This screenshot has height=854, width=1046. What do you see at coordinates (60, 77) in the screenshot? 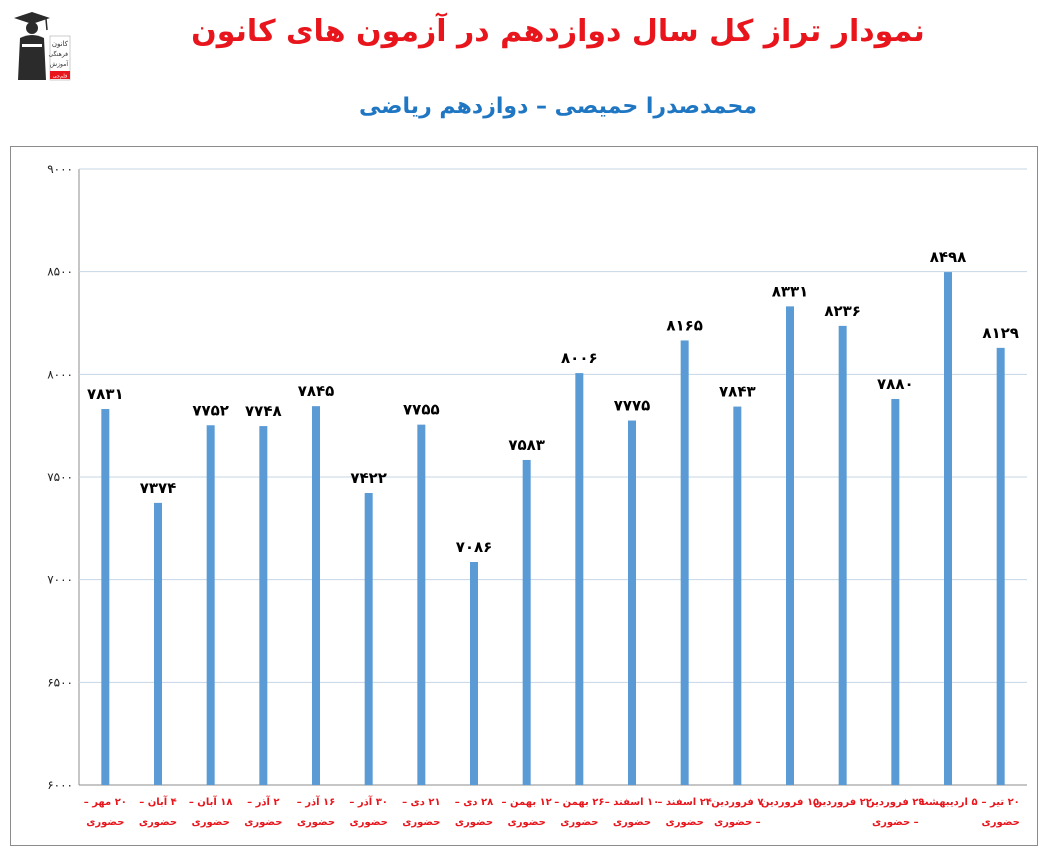
I see `logo-badge: قلم‌چی` at bounding box center [60, 77].